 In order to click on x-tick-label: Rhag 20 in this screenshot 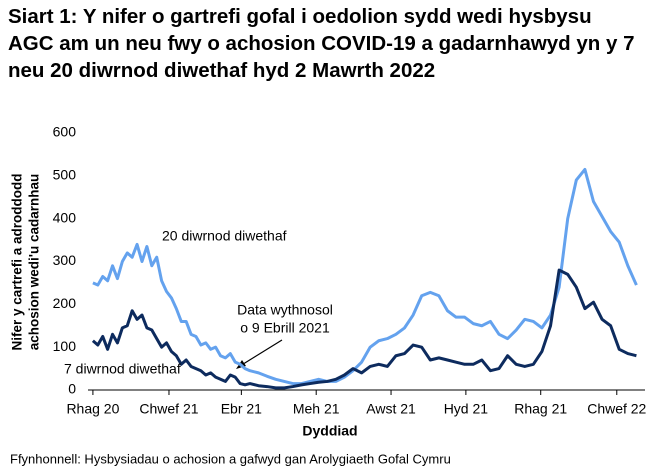, I will do `click(92, 409)`.